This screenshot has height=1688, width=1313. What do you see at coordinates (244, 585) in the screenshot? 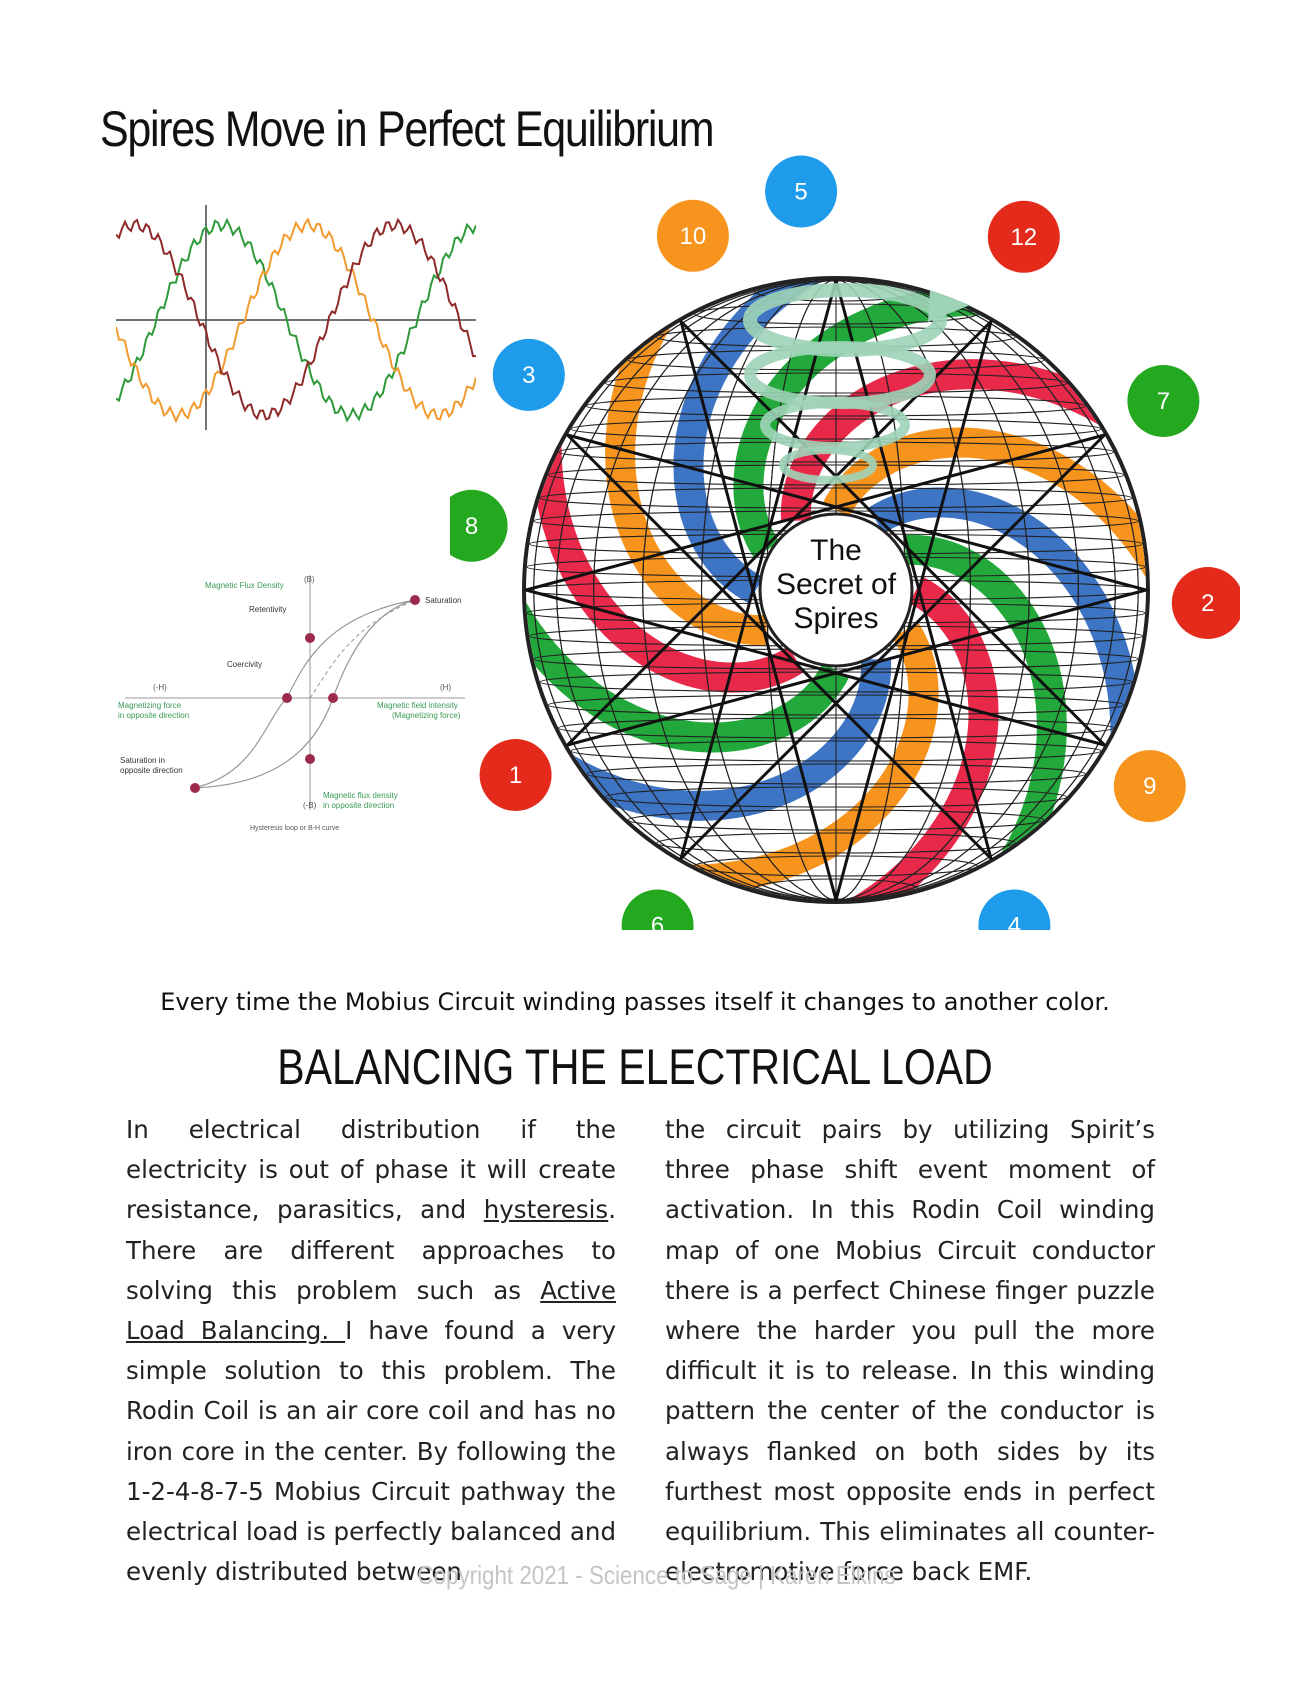
I see `label-flux-density: Magnetic Flux Density` at bounding box center [244, 585].